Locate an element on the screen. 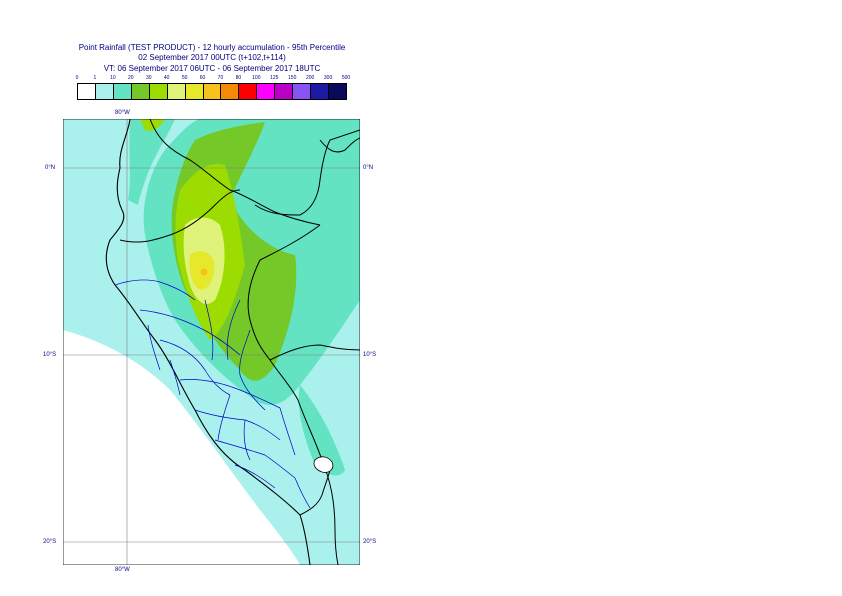 This screenshot has width=842, height=596. legend-tick-label: 300 is located at coordinates (328, 78).